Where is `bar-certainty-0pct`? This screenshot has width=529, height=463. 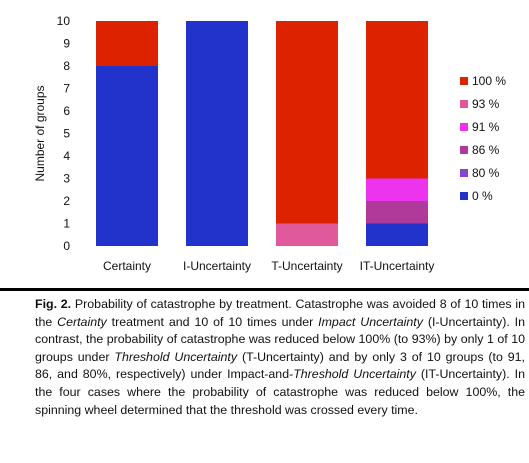 bar-certainty-0pct is located at coordinates (127, 156).